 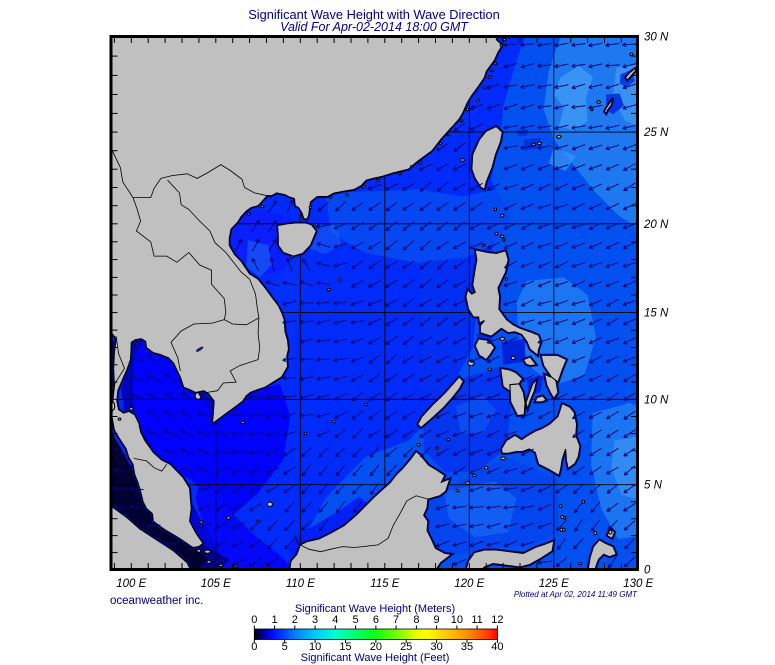 I want to click on svg-text: 25, so click(x=406, y=647).